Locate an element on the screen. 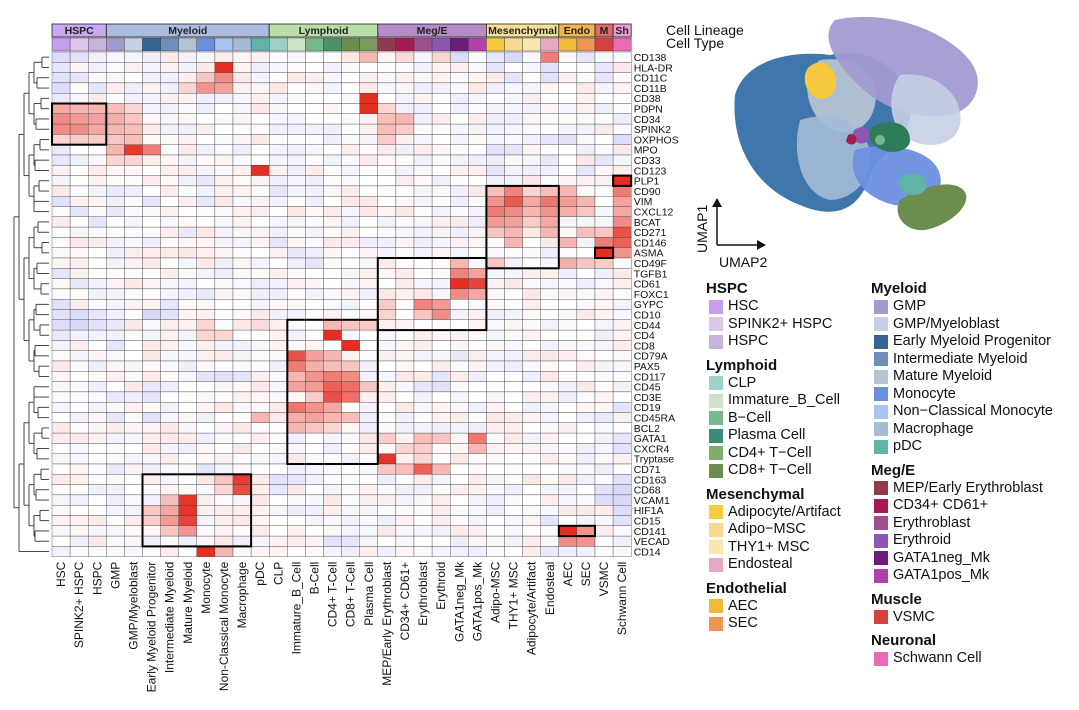 The height and width of the screenshot is (710, 1079). row-label: BCL2 is located at coordinates (647, 429).